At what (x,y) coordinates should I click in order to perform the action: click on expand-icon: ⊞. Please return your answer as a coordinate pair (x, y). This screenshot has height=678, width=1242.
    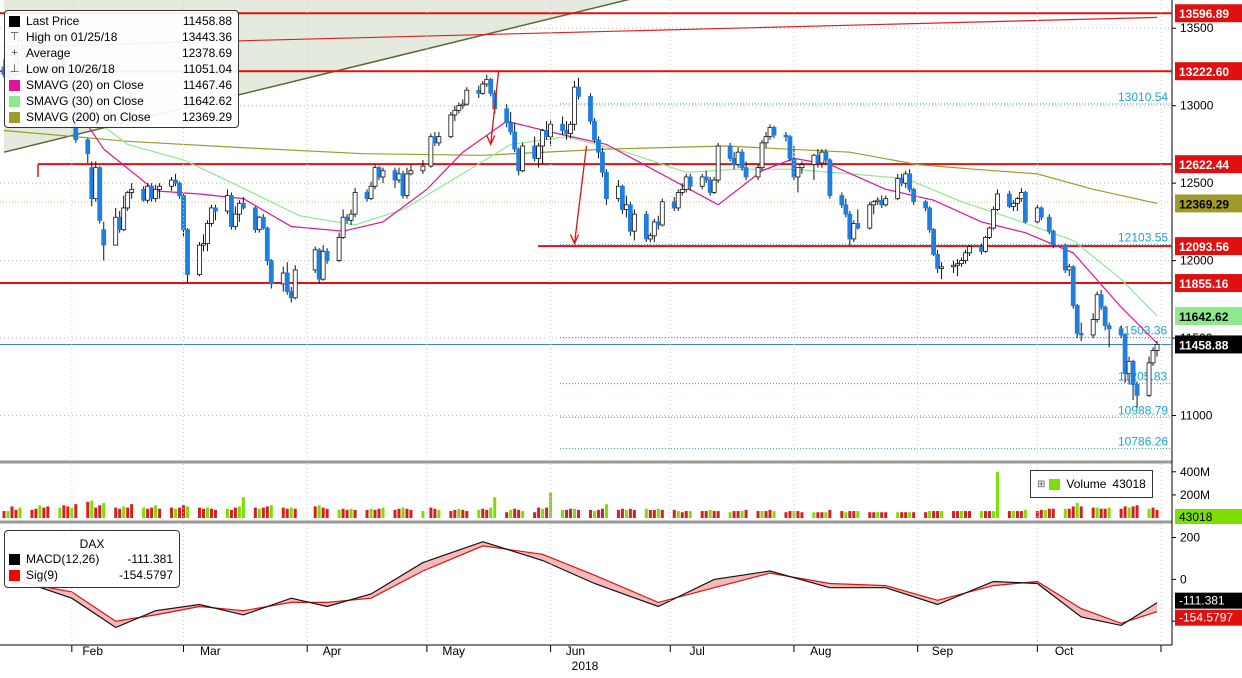
    Looking at the image, I should click on (1041, 484).